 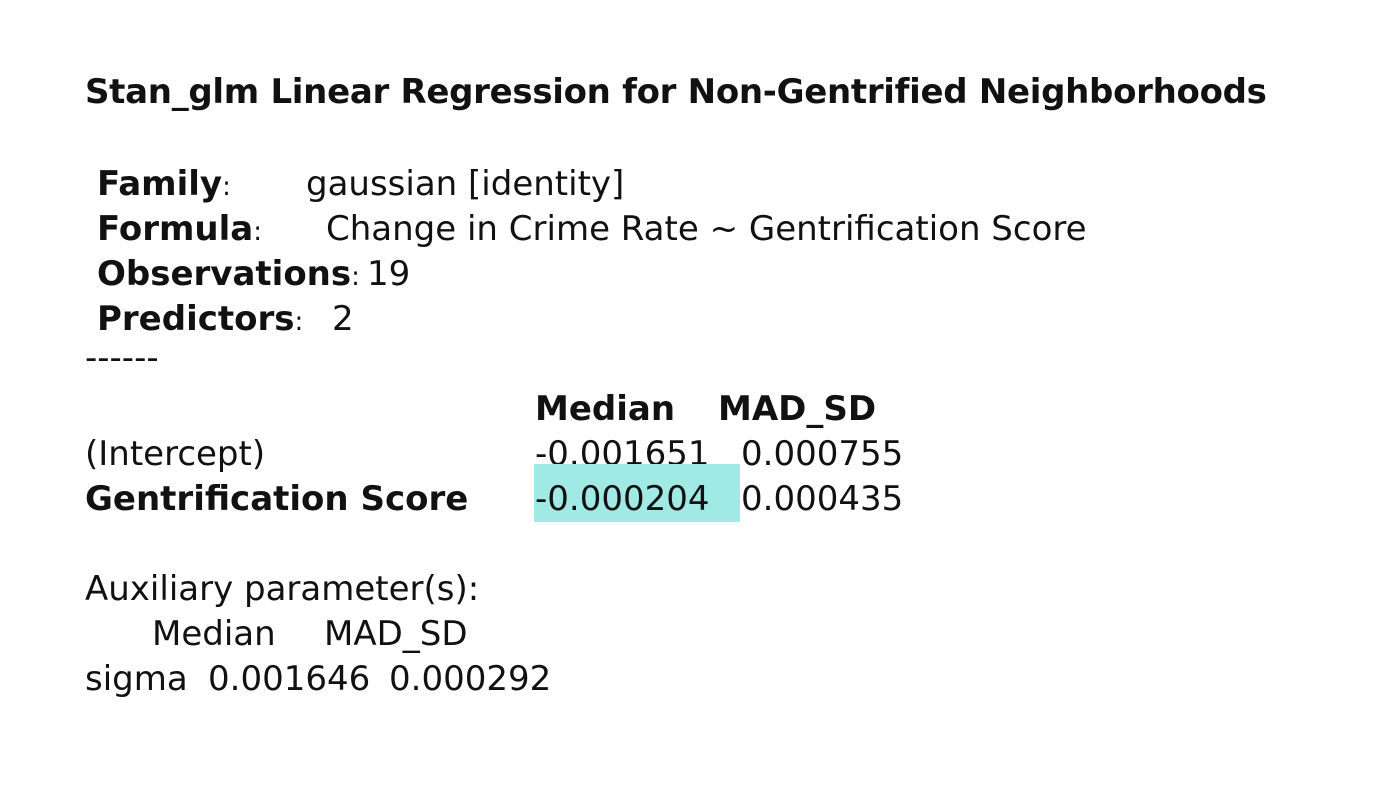 What do you see at coordinates (282, 589) in the screenshot?
I see `auxiliary-heading: Auxiliary parameter(s):` at bounding box center [282, 589].